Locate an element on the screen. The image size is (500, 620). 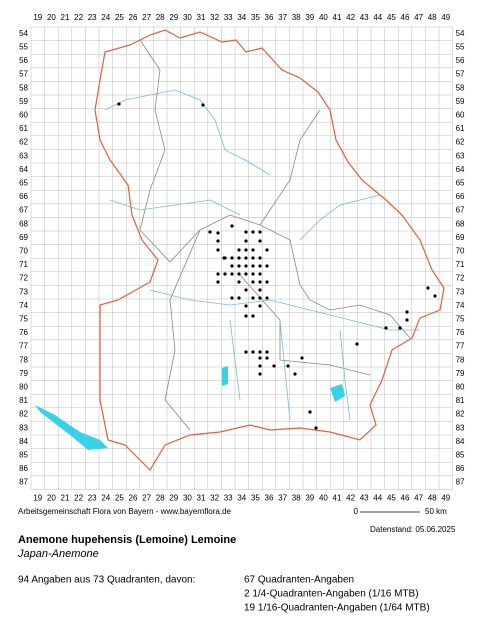
column-label: 28 is located at coordinates (160, 498).